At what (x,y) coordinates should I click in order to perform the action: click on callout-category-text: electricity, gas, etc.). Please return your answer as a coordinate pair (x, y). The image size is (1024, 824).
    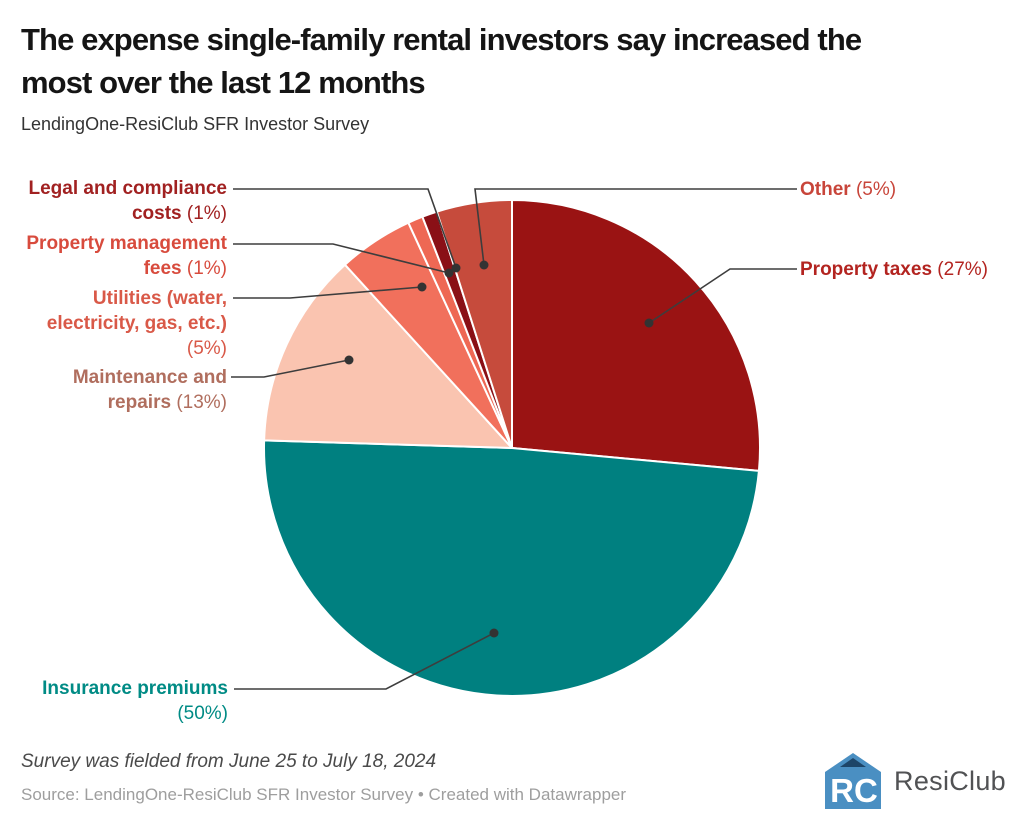
    Looking at the image, I should click on (136, 323).